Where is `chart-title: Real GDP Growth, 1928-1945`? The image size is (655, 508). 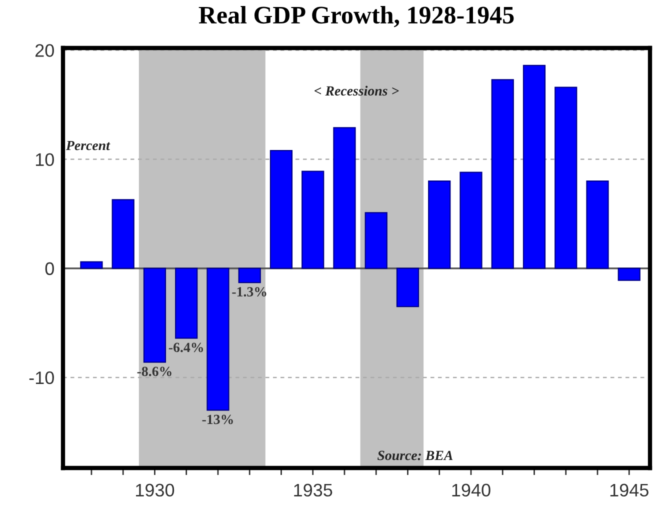 chart-title: Real GDP Growth, 1928-1945 is located at coordinates (356, 17).